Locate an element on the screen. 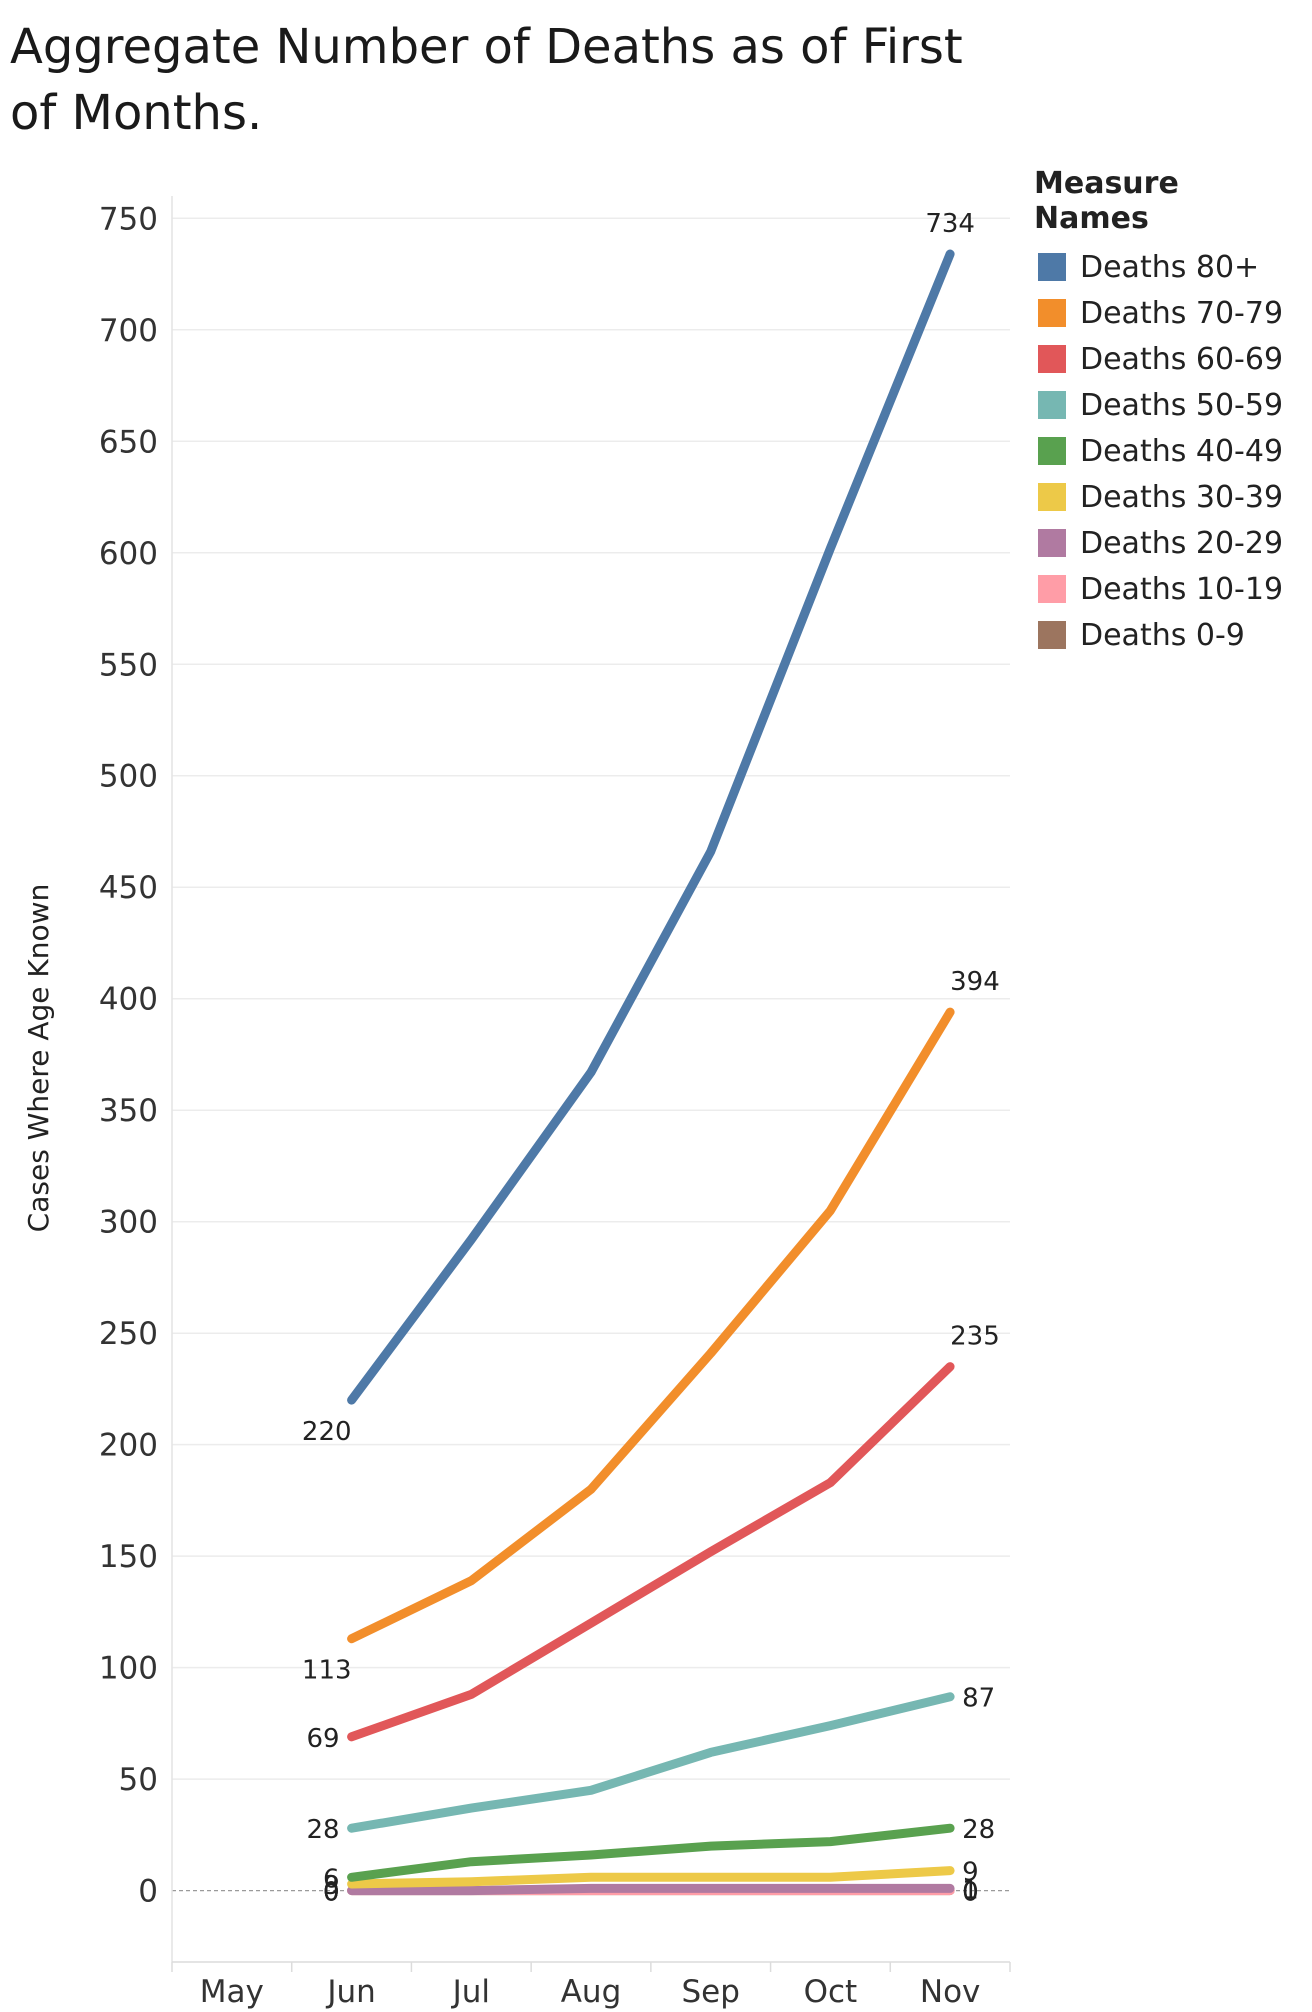 This screenshot has width=1312, height=2012. legend-item: Deaths 70-79 is located at coordinates (1169, 313).